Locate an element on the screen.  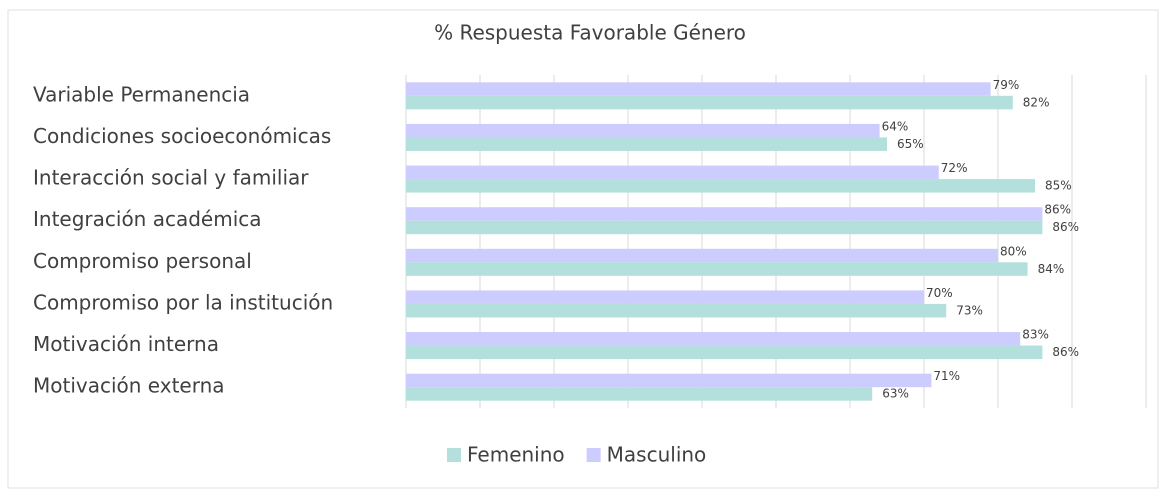
category-label: Variable Permanencia is located at coordinates (141, 94).